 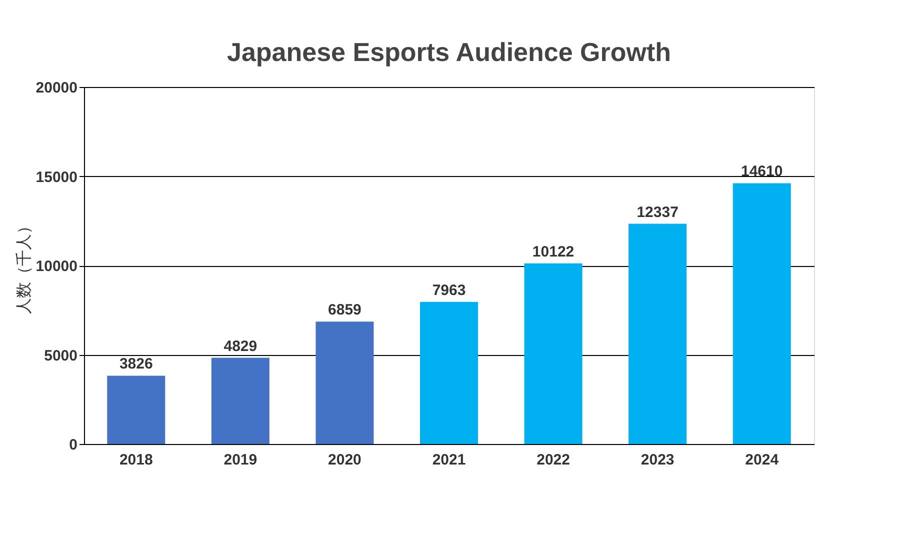 I want to click on x-tick-label: 2020, so click(x=345, y=460).